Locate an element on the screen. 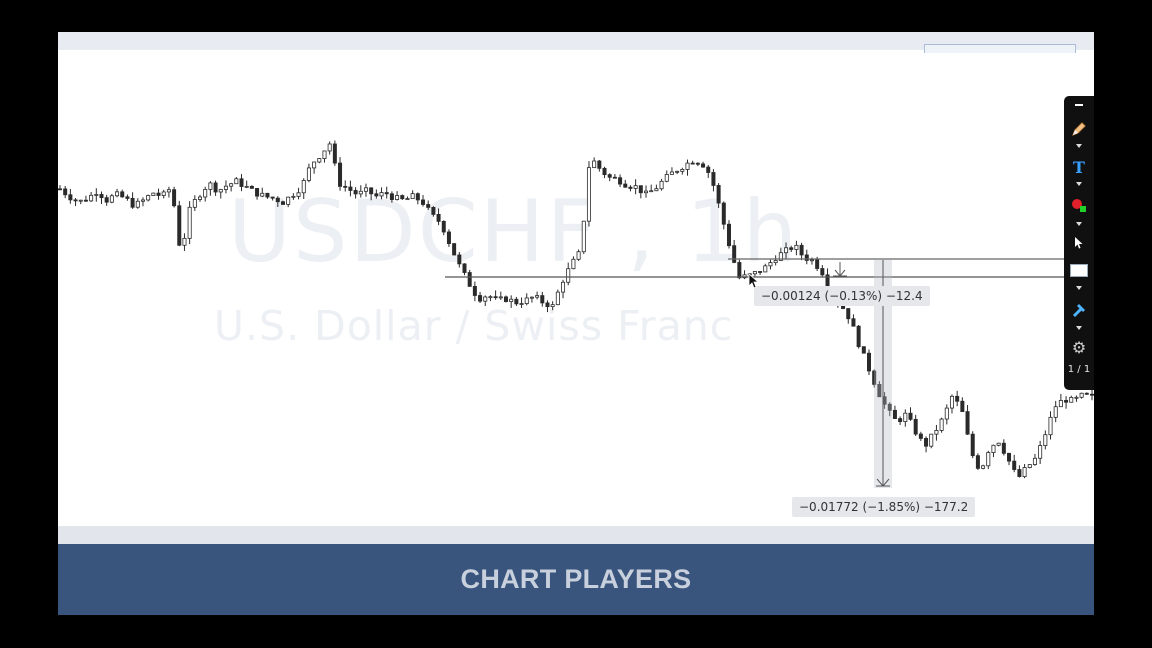 Image resolution: width=1152 pixels, height=648 pixels. gear-icon: ⚙ is located at coordinates (1079, 347).